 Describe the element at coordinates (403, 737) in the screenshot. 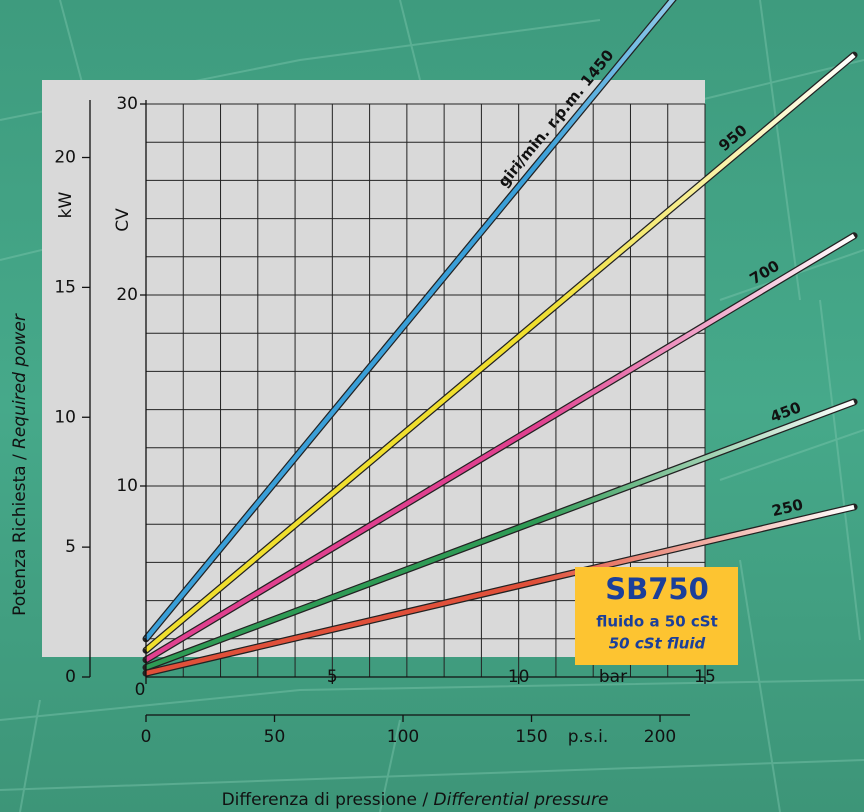

I see `x2-tick-label: 100` at that location.